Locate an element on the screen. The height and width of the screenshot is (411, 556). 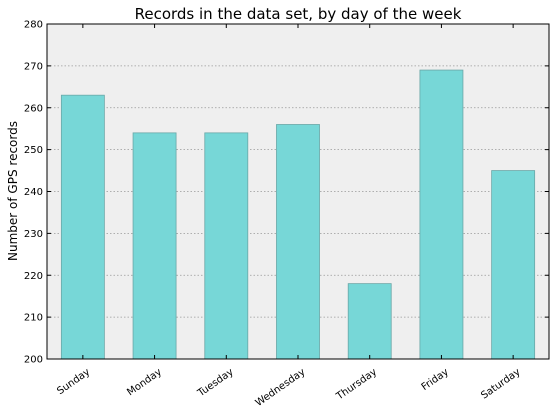
bar-tuesday is located at coordinates (226, 246).